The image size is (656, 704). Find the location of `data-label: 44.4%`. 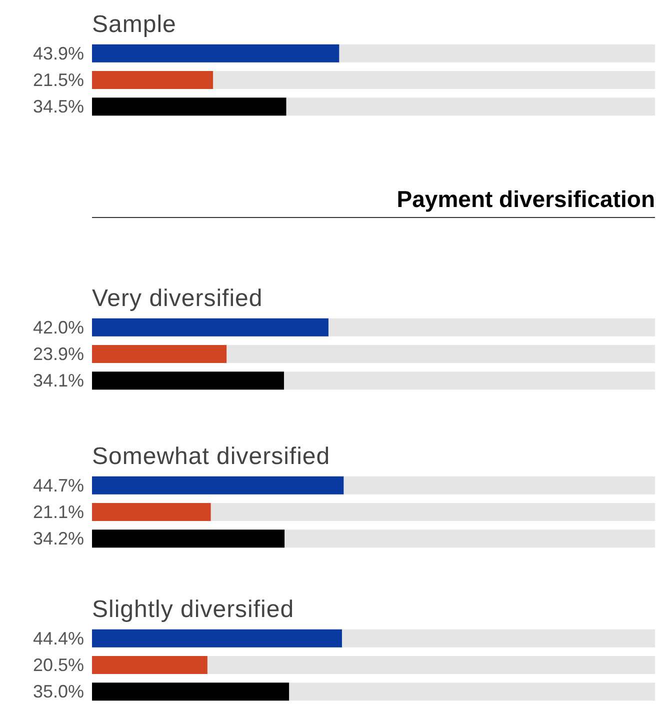

data-label: 44.4% is located at coordinates (58, 638).